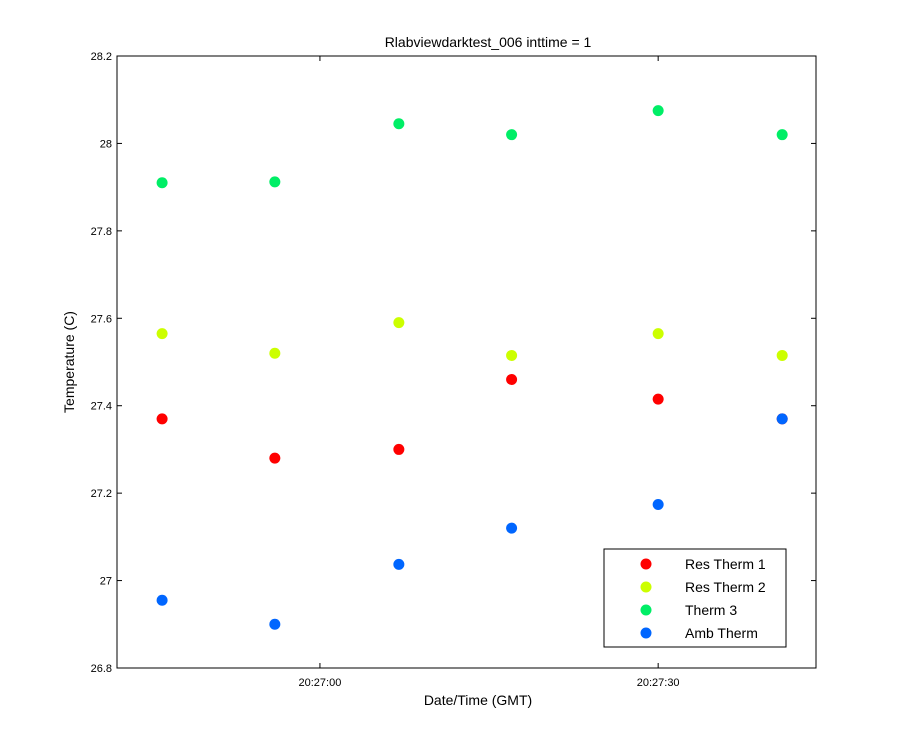 Image resolution: width=900 pixels, height=755 pixels. What do you see at coordinates (721, 633) in the screenshot?
I see `legend-label: Amb Therm` at bounding box center [721, 633].